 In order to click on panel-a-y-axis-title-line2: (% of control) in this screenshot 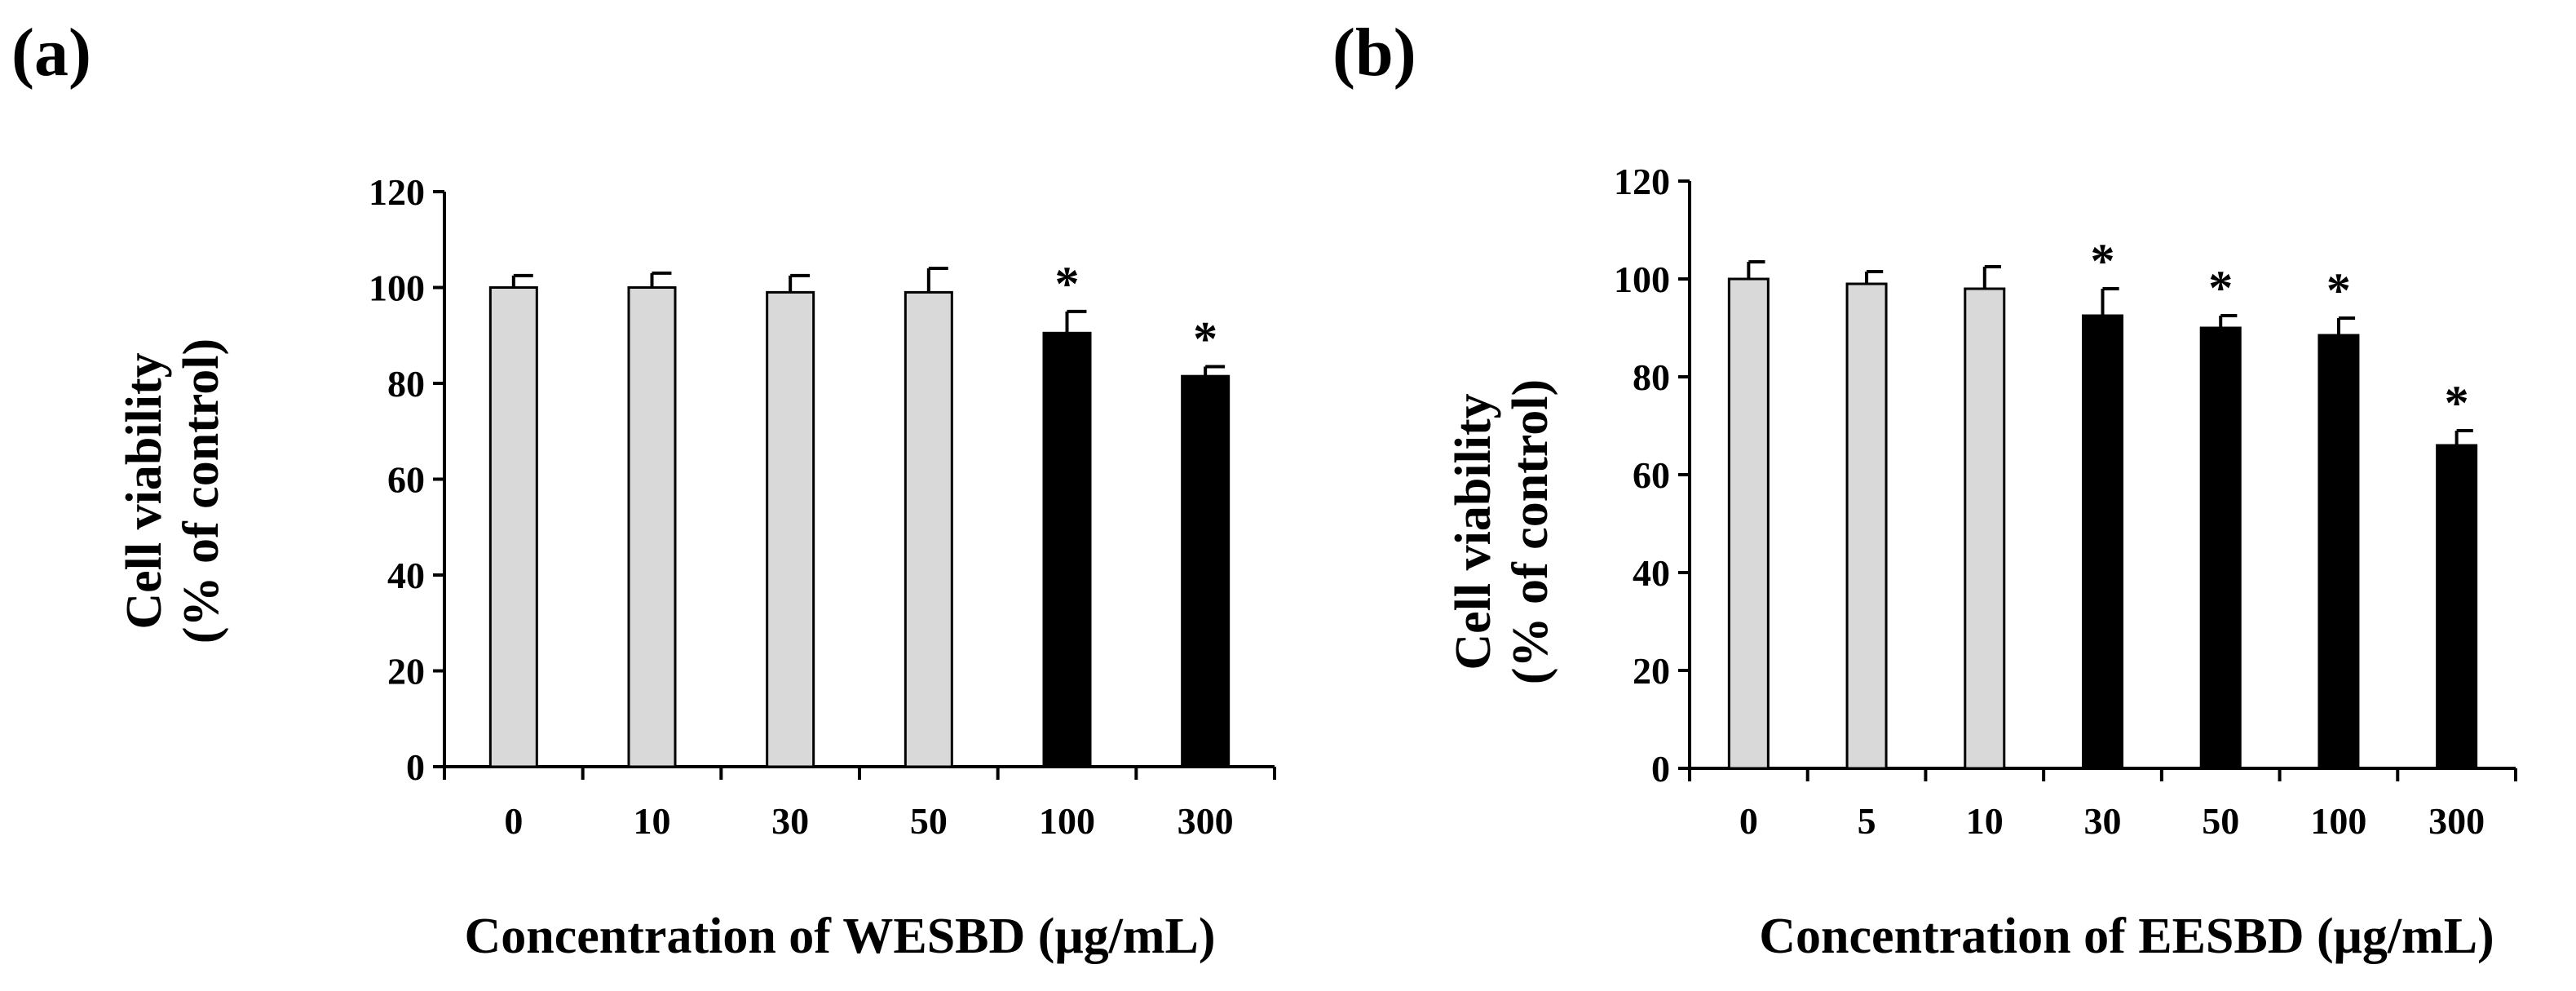, I will do `click(201, 491)`.